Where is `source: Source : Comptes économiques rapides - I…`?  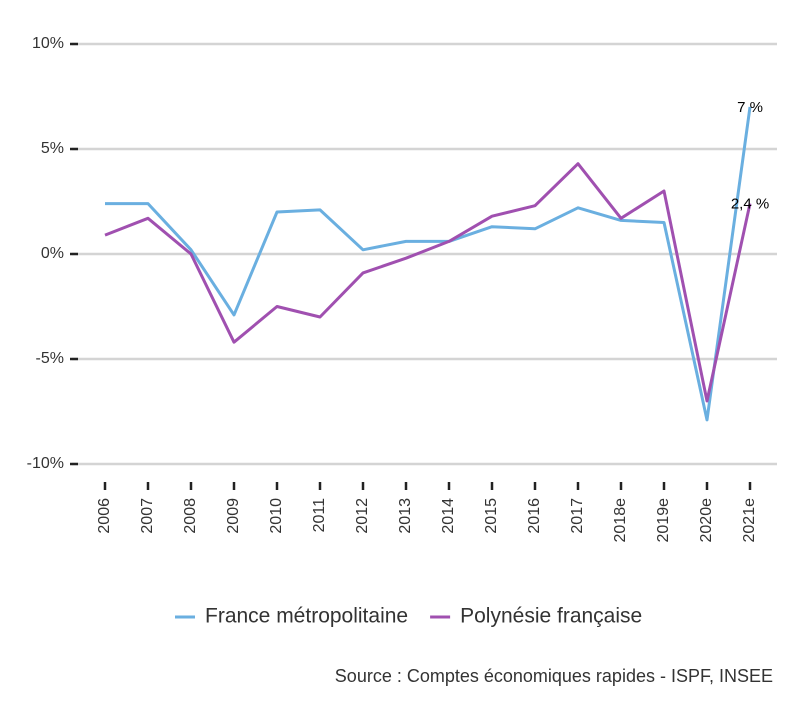 source: Source : Comptes économiques rapides - I… is located at coordinates (554, 676).